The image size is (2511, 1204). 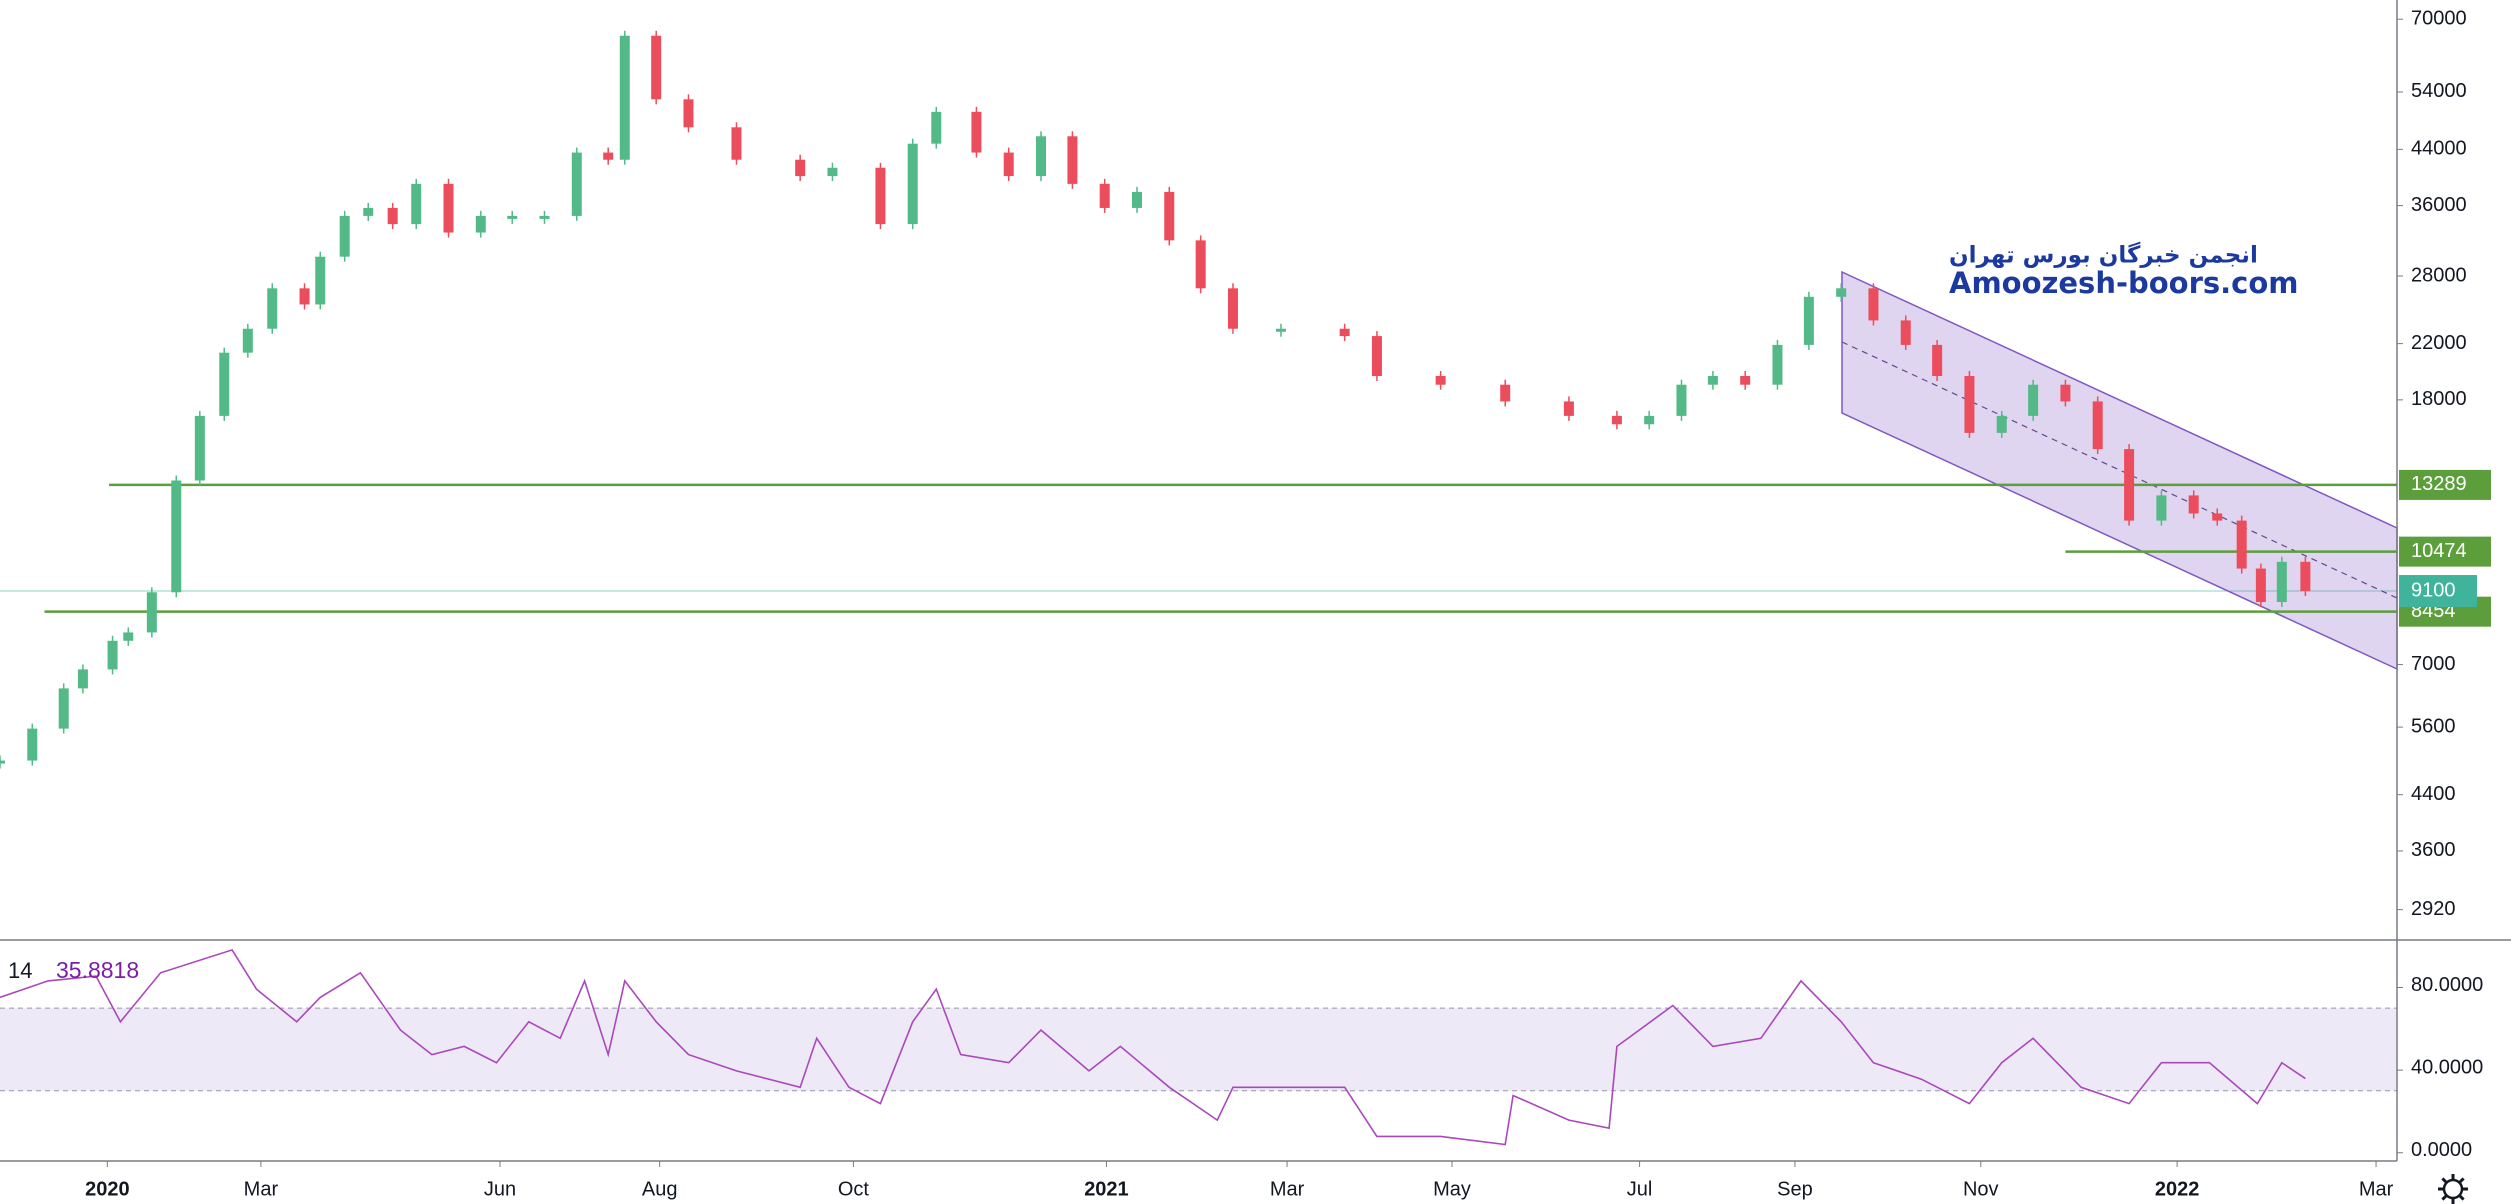 I want to click on y-tick-label: 70000, so click(x=2439, y=19).